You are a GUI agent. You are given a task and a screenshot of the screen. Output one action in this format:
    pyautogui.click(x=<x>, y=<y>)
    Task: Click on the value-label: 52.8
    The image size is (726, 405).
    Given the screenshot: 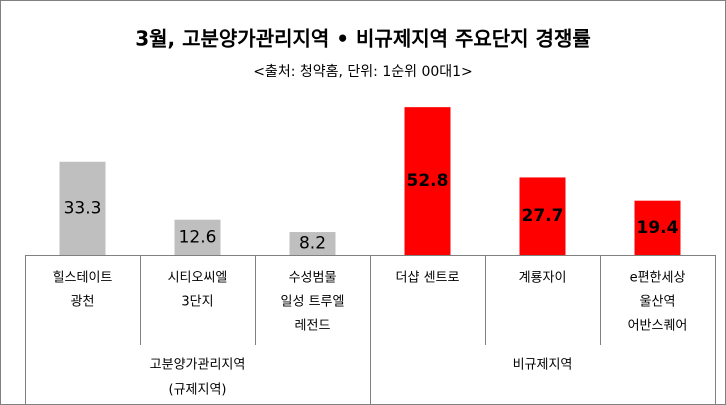 What is the action you would take?
    pyautogui.click(x=428, y=181)
    